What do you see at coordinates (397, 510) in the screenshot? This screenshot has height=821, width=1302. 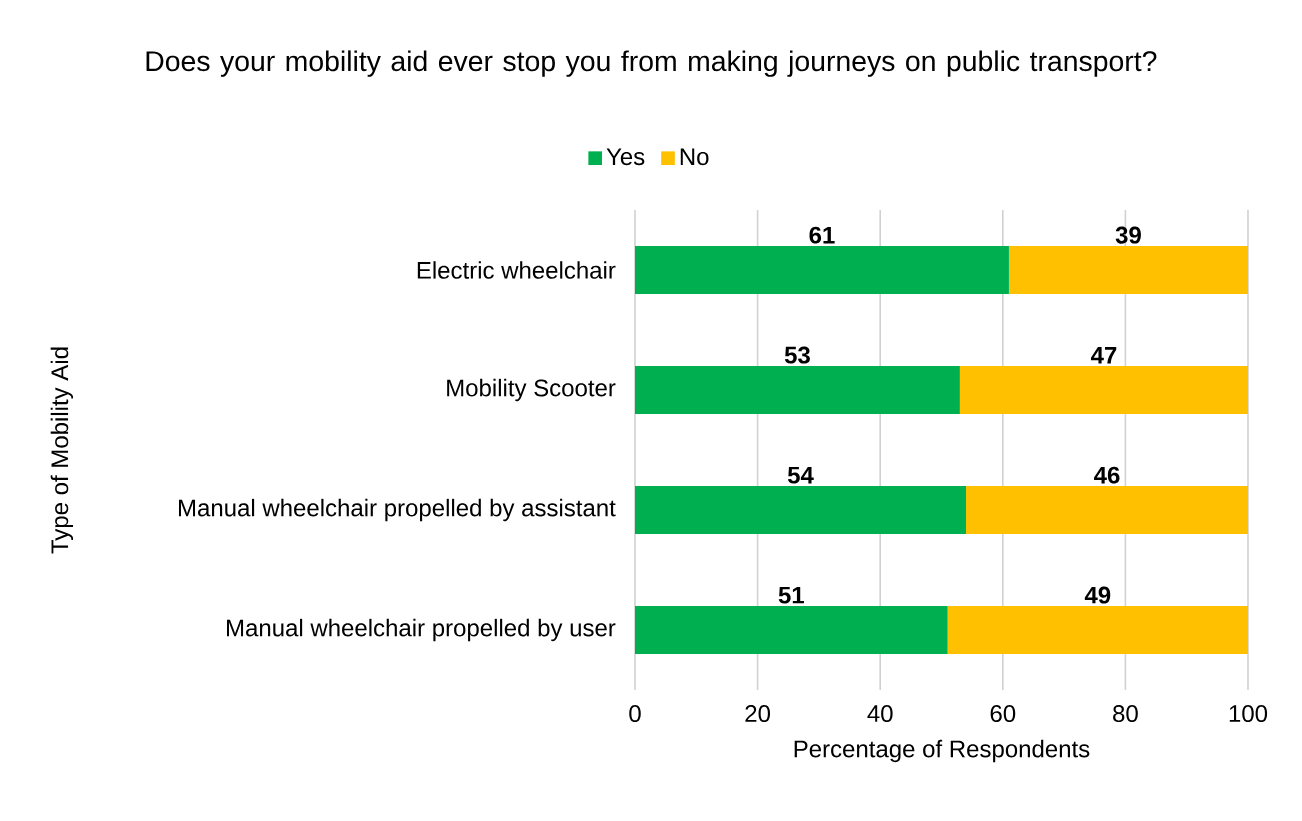 I see `y-tick-label: Manual wheelchair propelled by assistant` at bounding box center [397, 510].